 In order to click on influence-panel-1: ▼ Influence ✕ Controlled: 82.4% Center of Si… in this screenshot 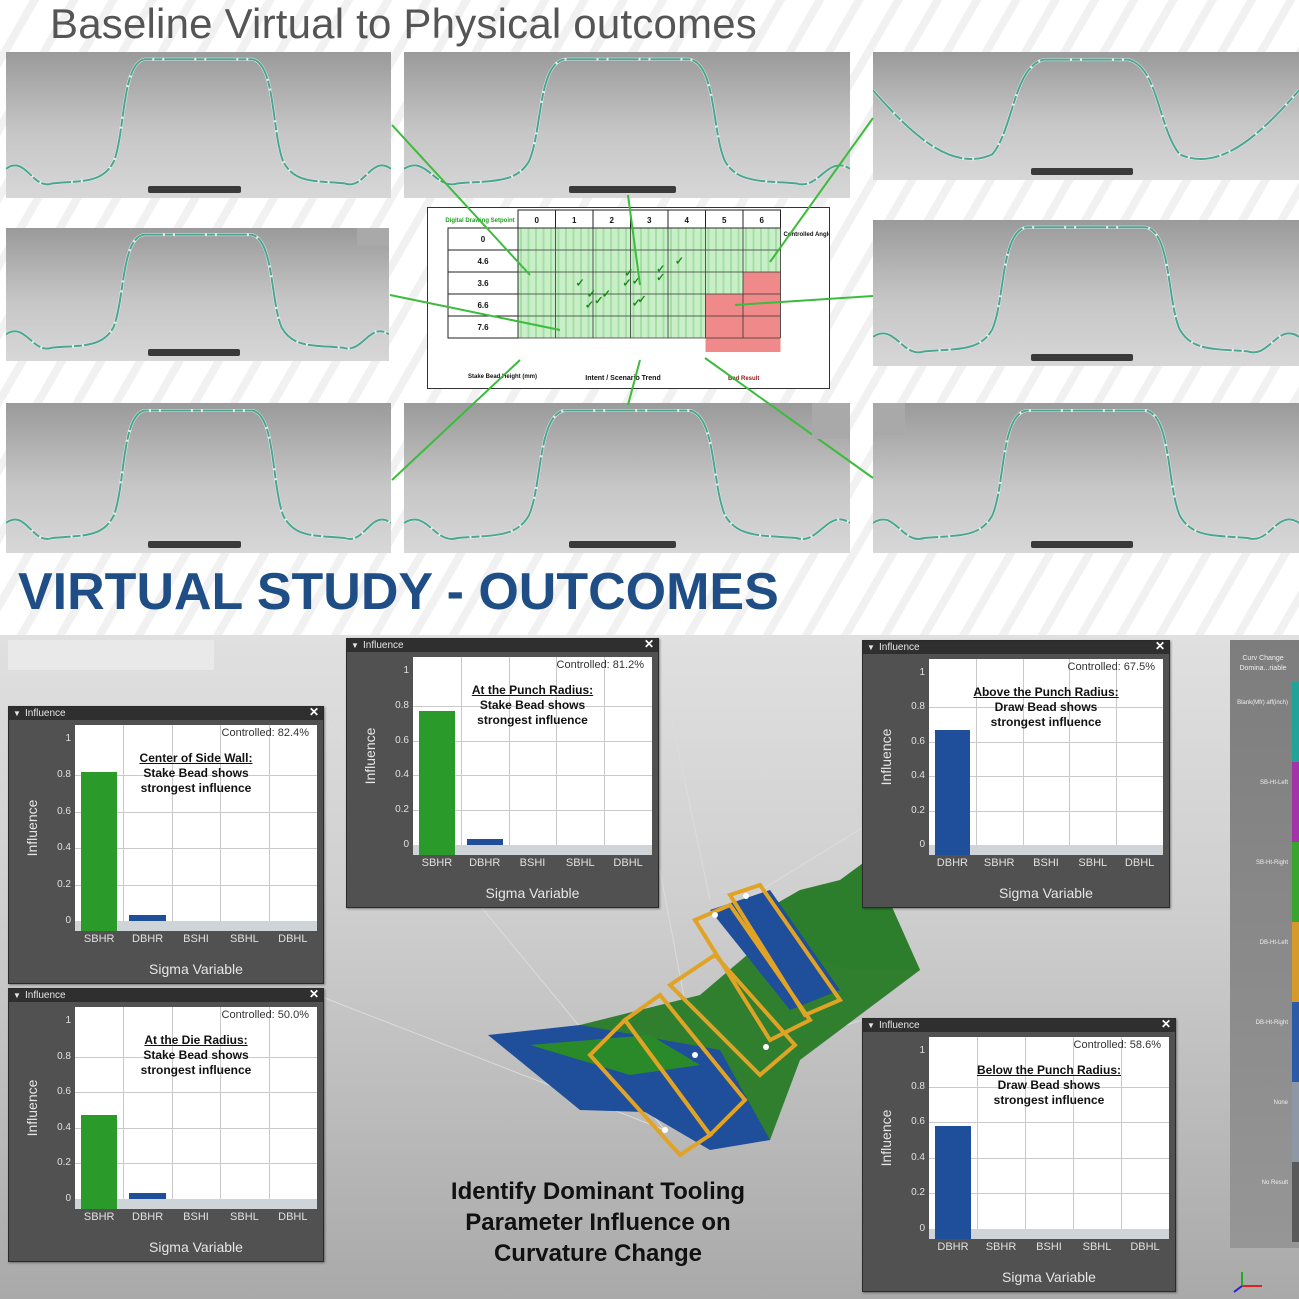, I will do `click(166, 845)`.